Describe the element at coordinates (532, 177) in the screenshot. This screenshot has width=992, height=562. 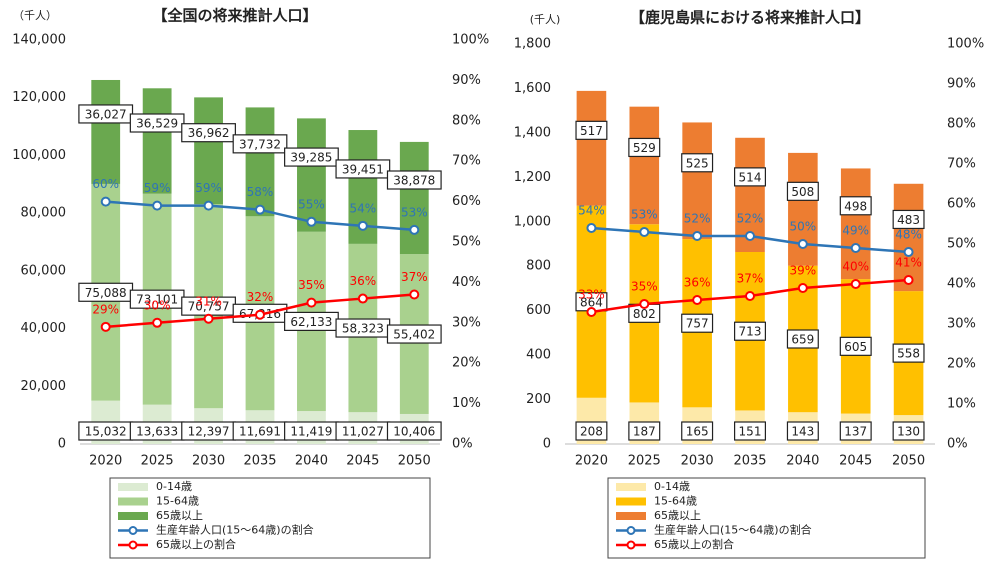
I see `y-tick-label: 1,200` at that location.